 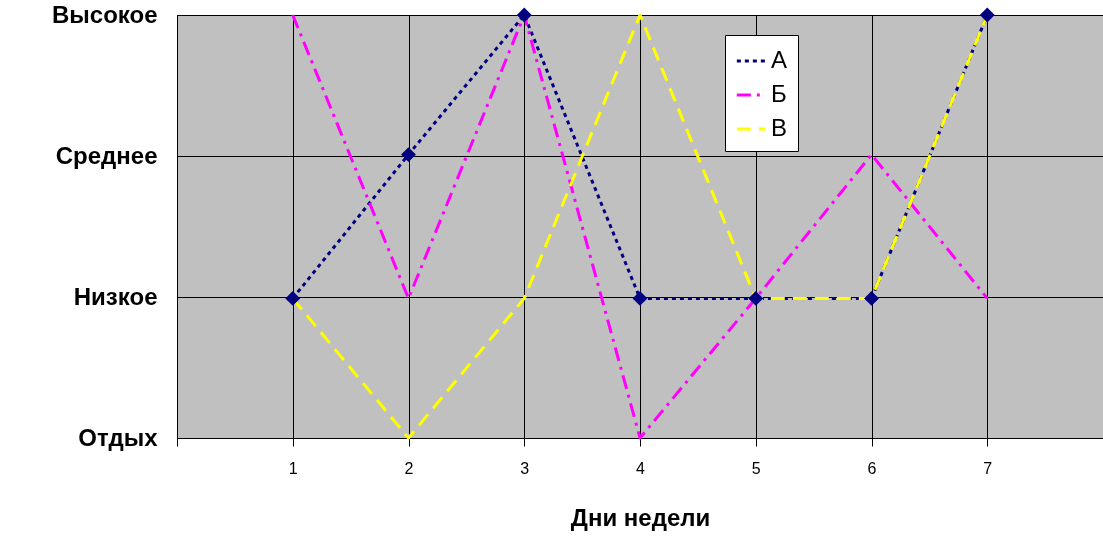 I want to click on text: Среднее, so click(x=106, y=155).